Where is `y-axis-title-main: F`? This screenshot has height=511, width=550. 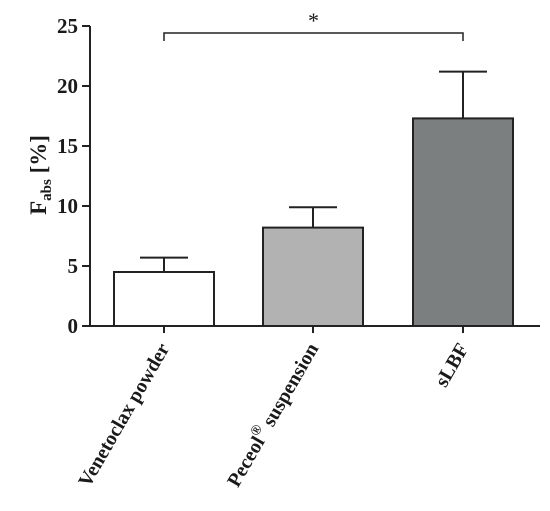 y-axis-title-main: F is located at coordinates (38, 208).